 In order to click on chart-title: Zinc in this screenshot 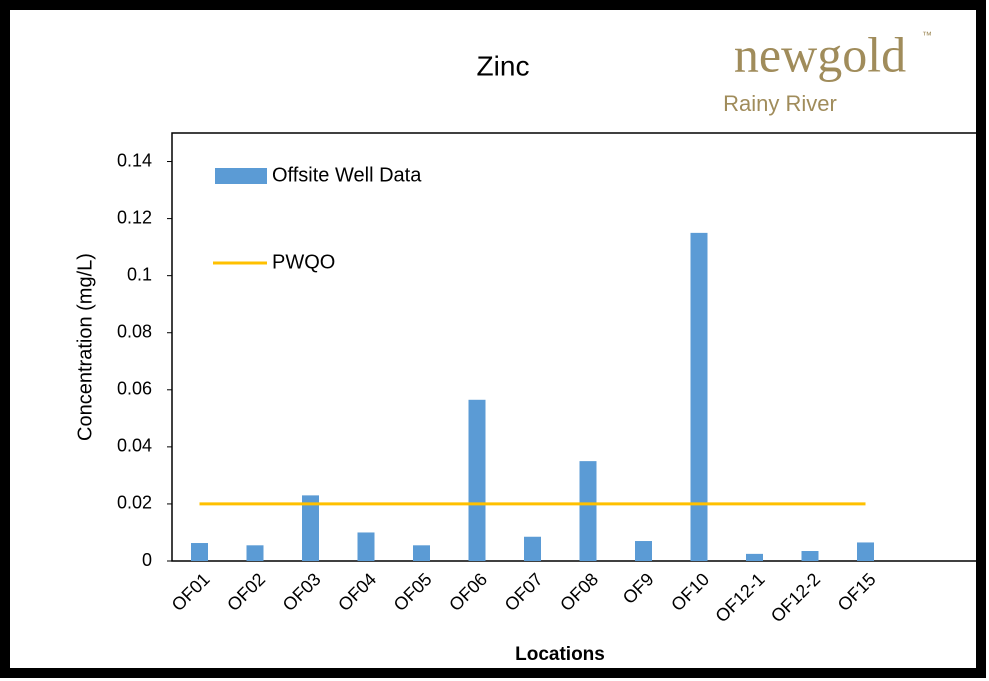, I will do `click(503, 65)`.